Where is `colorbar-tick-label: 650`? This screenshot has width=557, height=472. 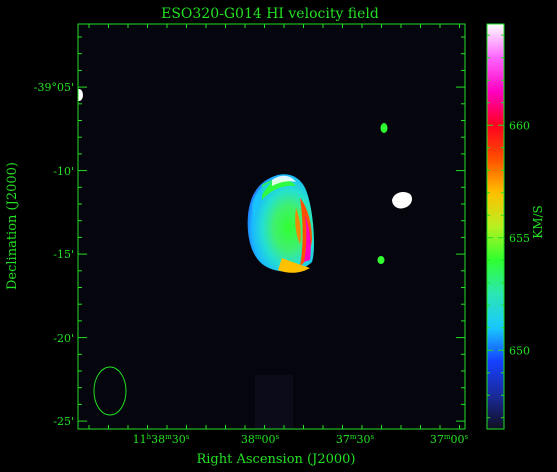 colorbar-tick-label: 650 is located at coordinates (519, 350).